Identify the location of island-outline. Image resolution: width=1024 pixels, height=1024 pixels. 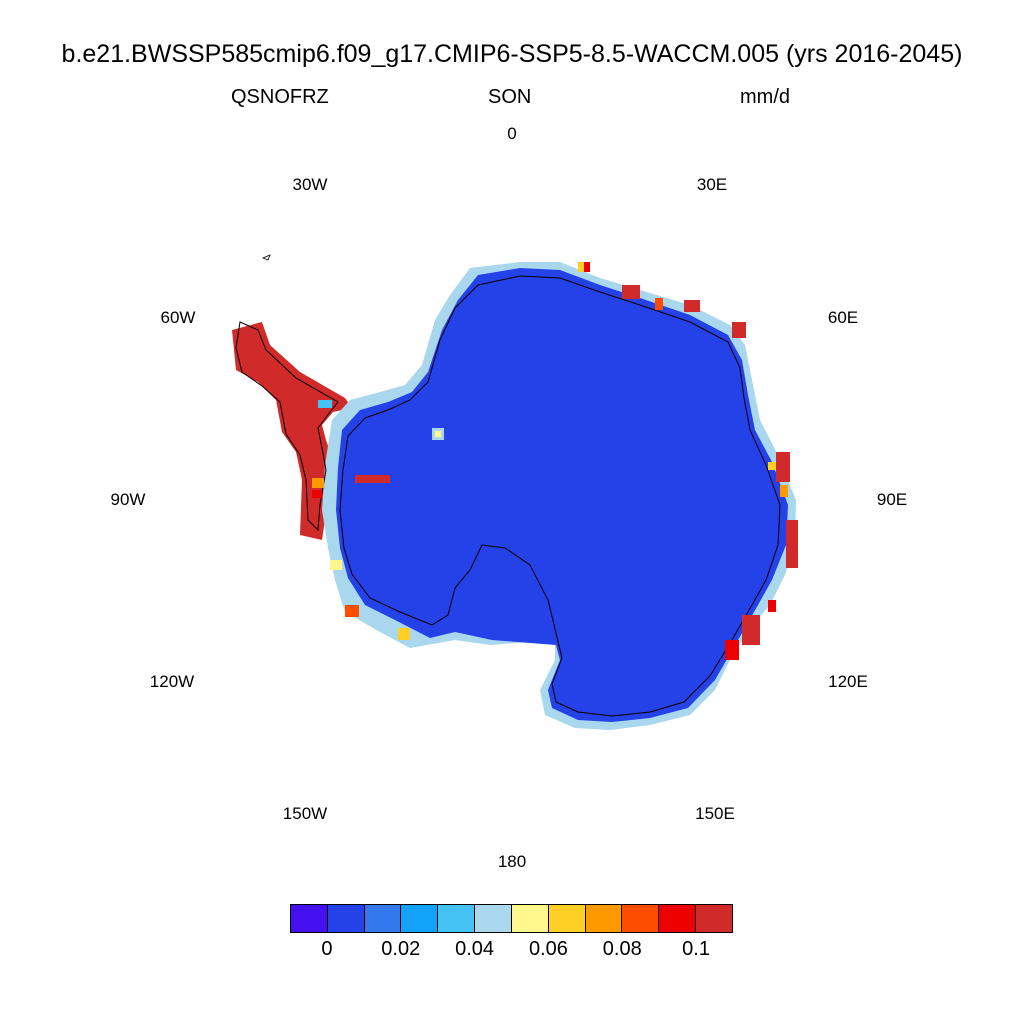
(266, 257).